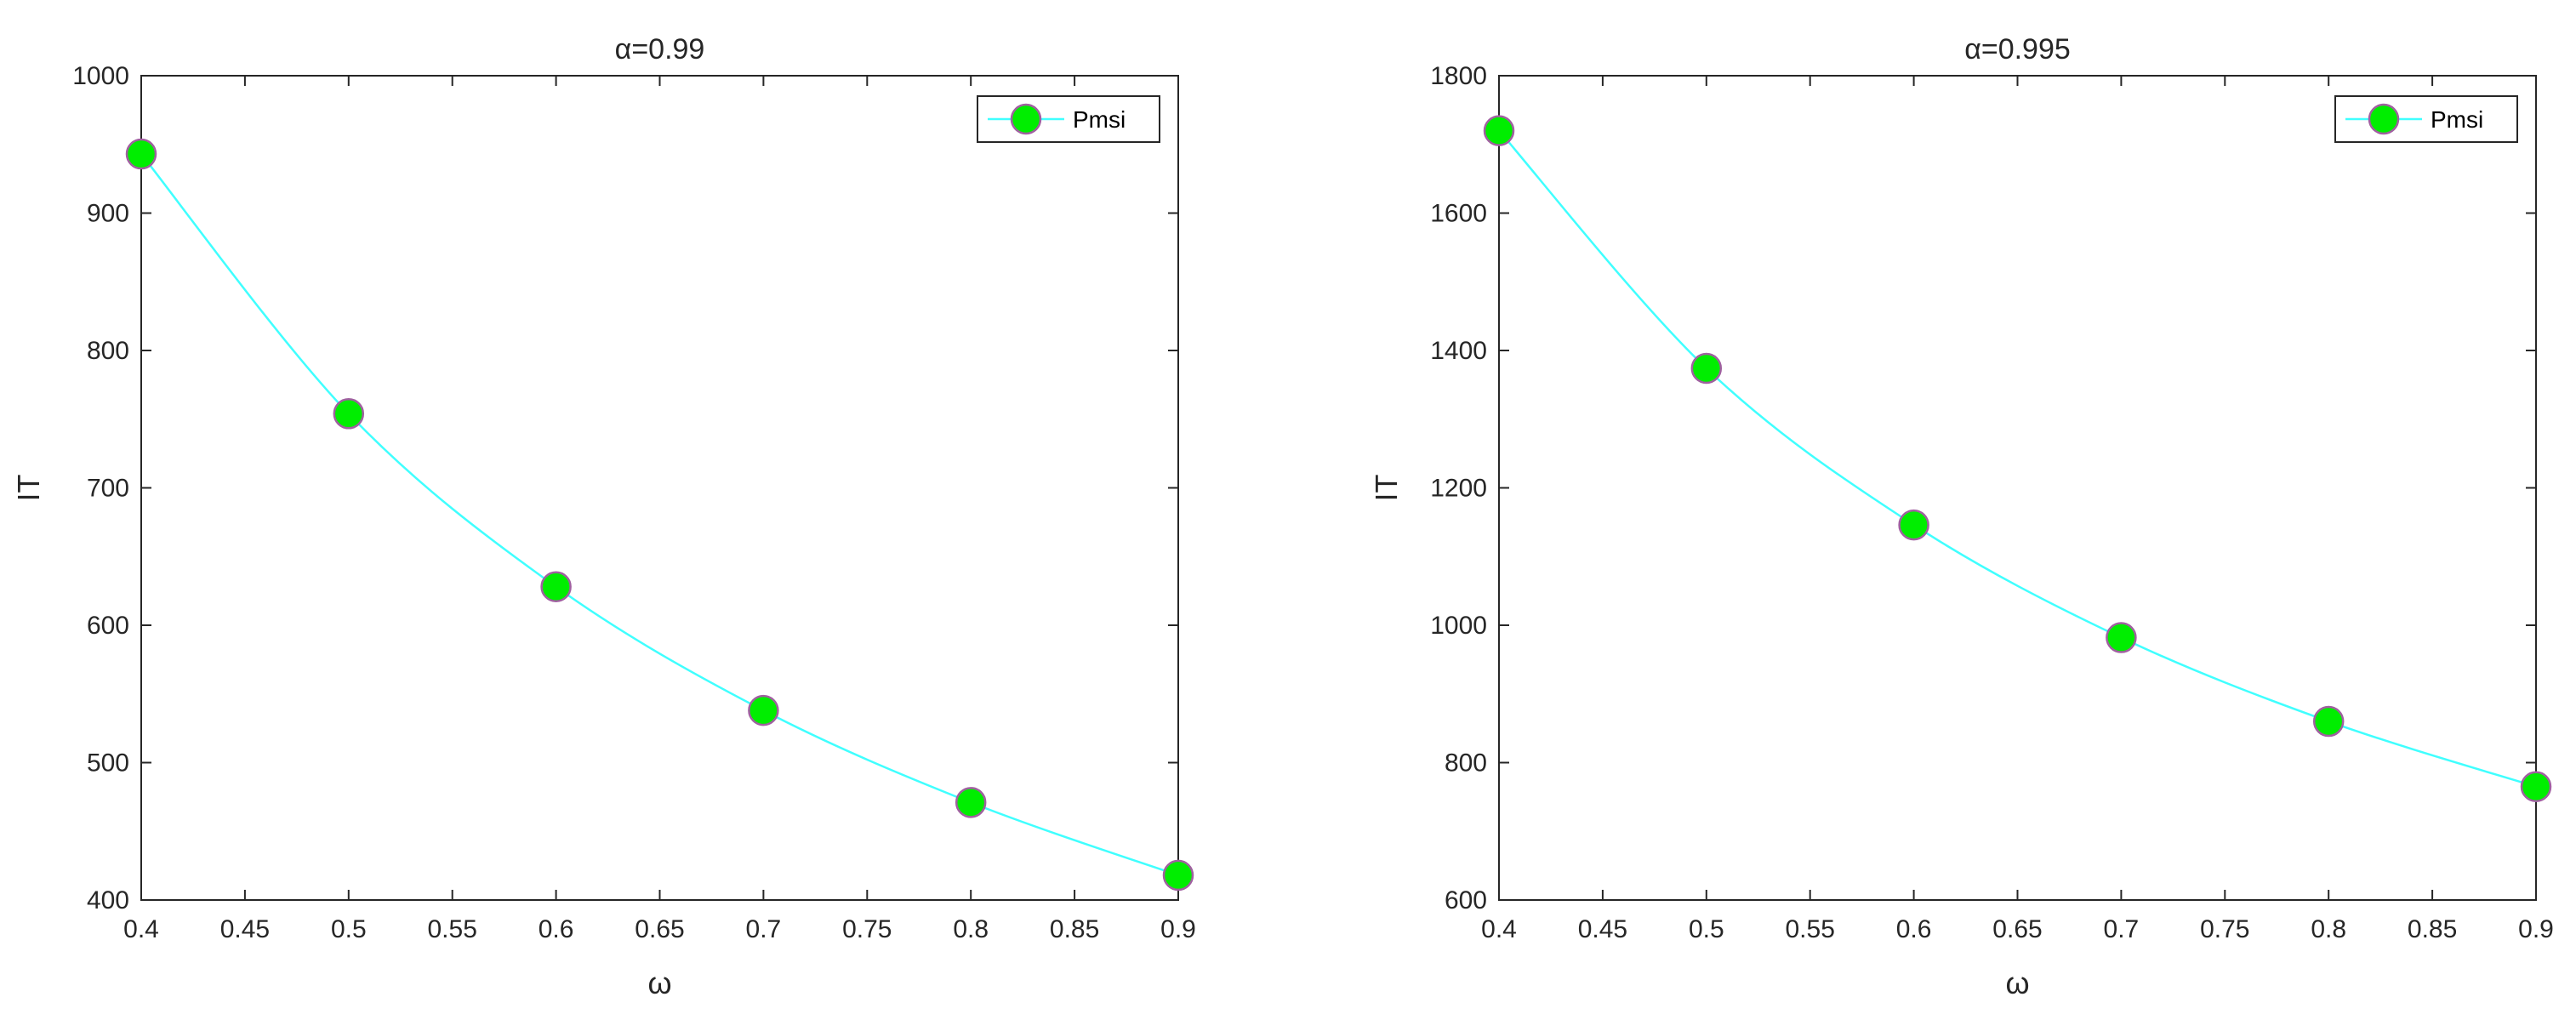 The image size is (2576, 1014). I want to click on y-tick-label: 1600, so click(1458, 214).